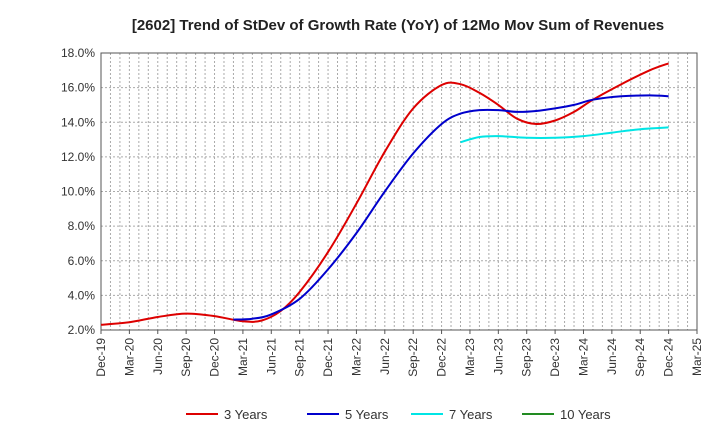  What do you see at coordinates (555, 357) in the screenshot?
I see `x-tick-label: Dec-23` at bounding box center [555, 357].